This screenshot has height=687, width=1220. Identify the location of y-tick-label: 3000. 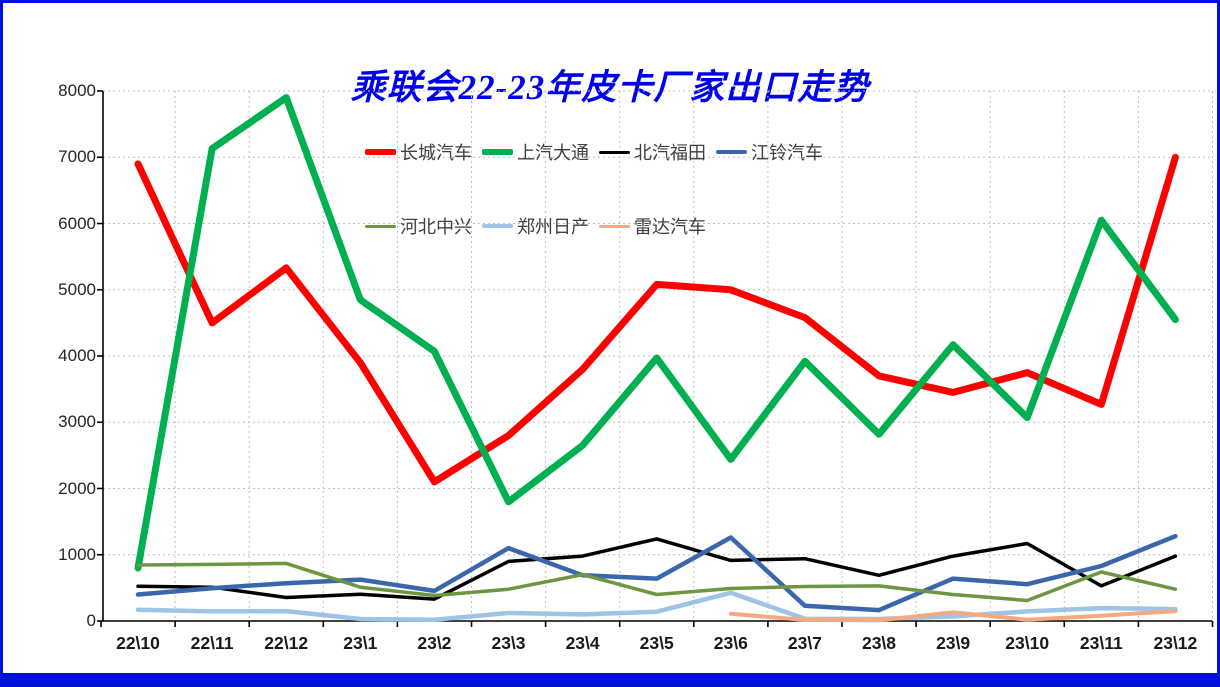
(77, 422).